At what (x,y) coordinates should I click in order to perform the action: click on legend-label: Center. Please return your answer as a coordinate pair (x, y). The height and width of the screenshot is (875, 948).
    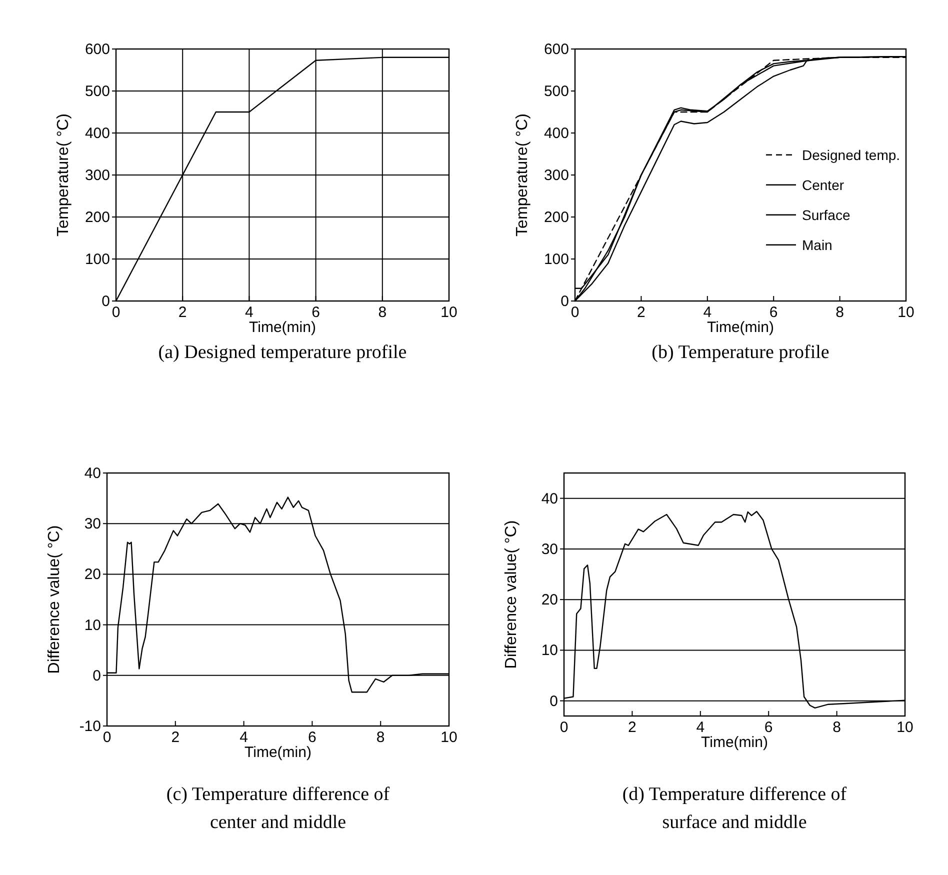
    Looking at the image, I should click on (823, 184).